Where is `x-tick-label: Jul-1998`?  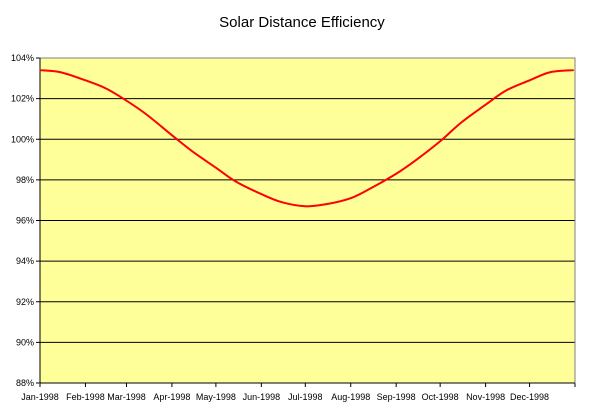
x-tick-label: Jul-1998 is located at coordinates (305, 397).